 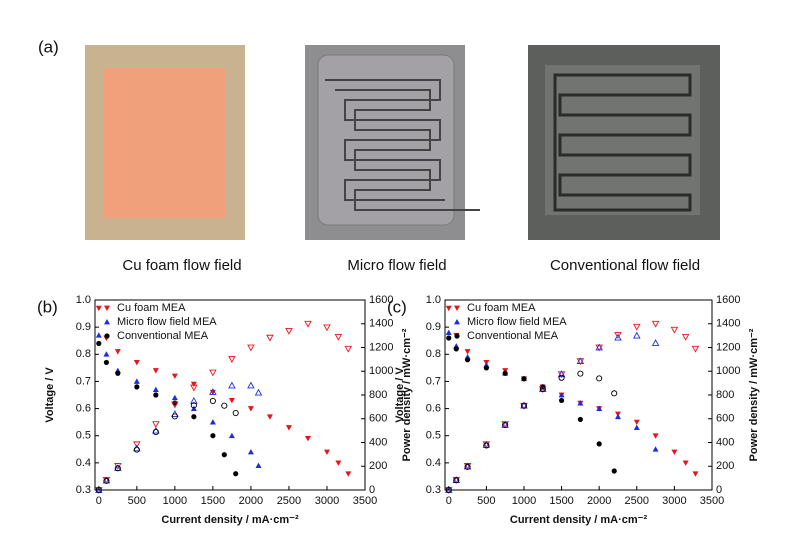 What do you see at coordinates (381, 324) in the screenshot?
I see `y2-tick-label: 1400` at bounding box center [381, 324].